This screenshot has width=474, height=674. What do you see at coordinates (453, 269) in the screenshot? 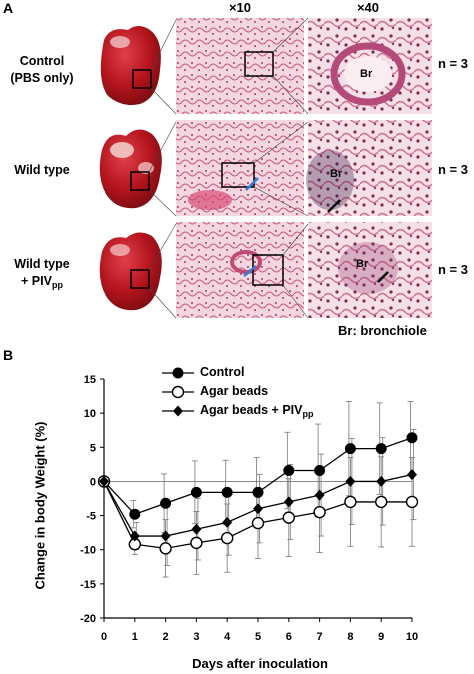
I see `n-label-wild-type-piv: n = 3` at bounding box center [453, 269].